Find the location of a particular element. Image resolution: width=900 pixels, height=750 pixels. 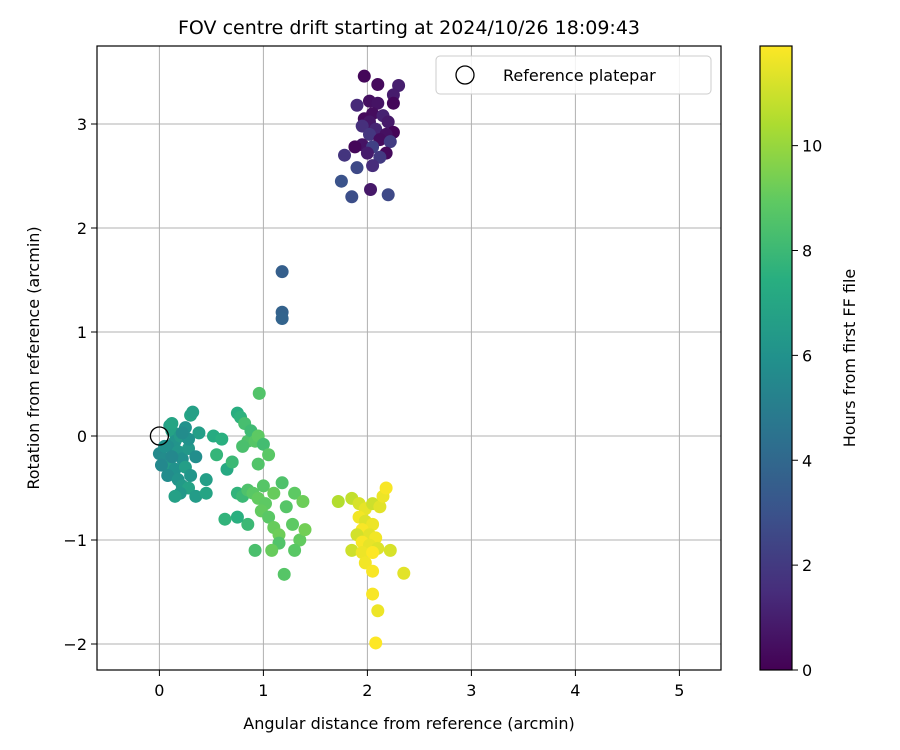

x-tick-label: 0 is located at coordinates (159, 690).